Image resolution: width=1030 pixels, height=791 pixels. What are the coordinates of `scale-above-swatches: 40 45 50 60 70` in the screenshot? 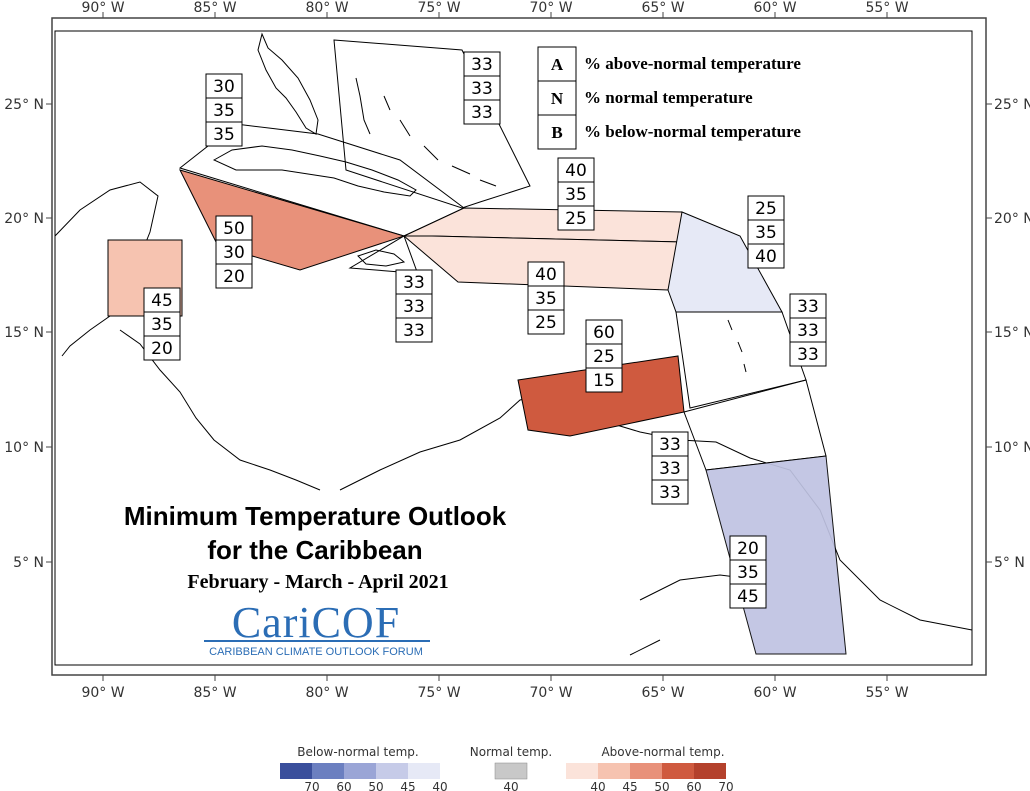 It's located at (650, 777).